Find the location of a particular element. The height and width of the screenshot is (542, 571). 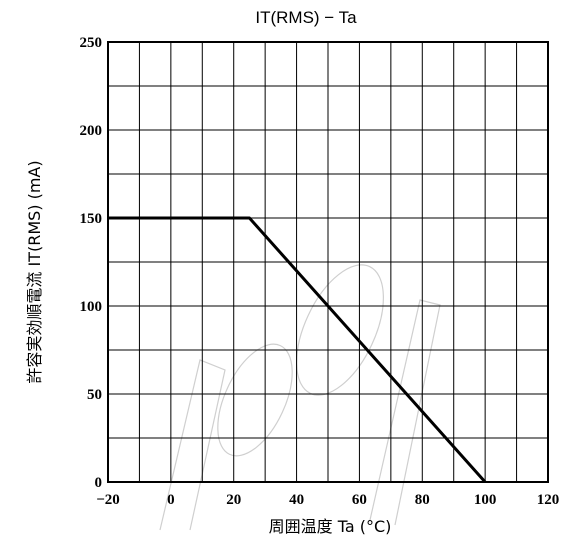

y-axis-label: 許容実効順電流 IT(RMS) (mA) is located at coordinates (34, 271).